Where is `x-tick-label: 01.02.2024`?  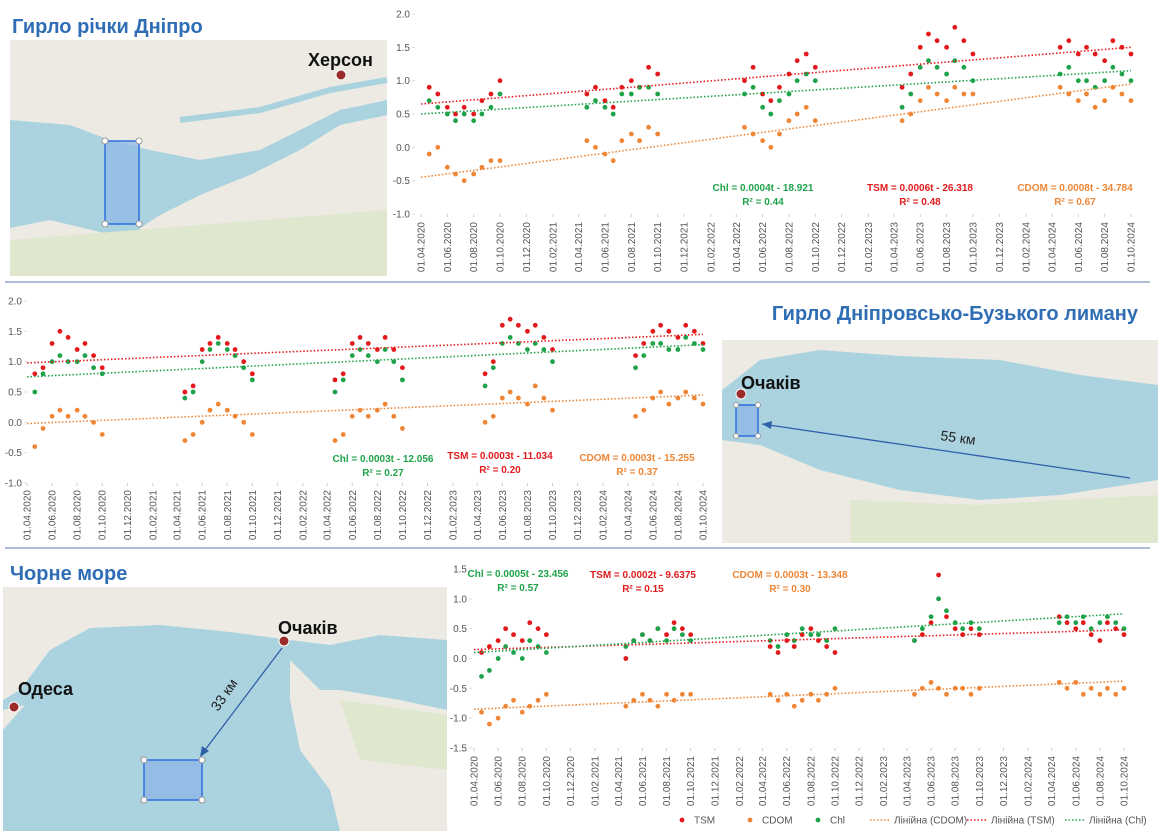 x-tick-label: 01.02.2024 is located at coordinates (1028, 781).